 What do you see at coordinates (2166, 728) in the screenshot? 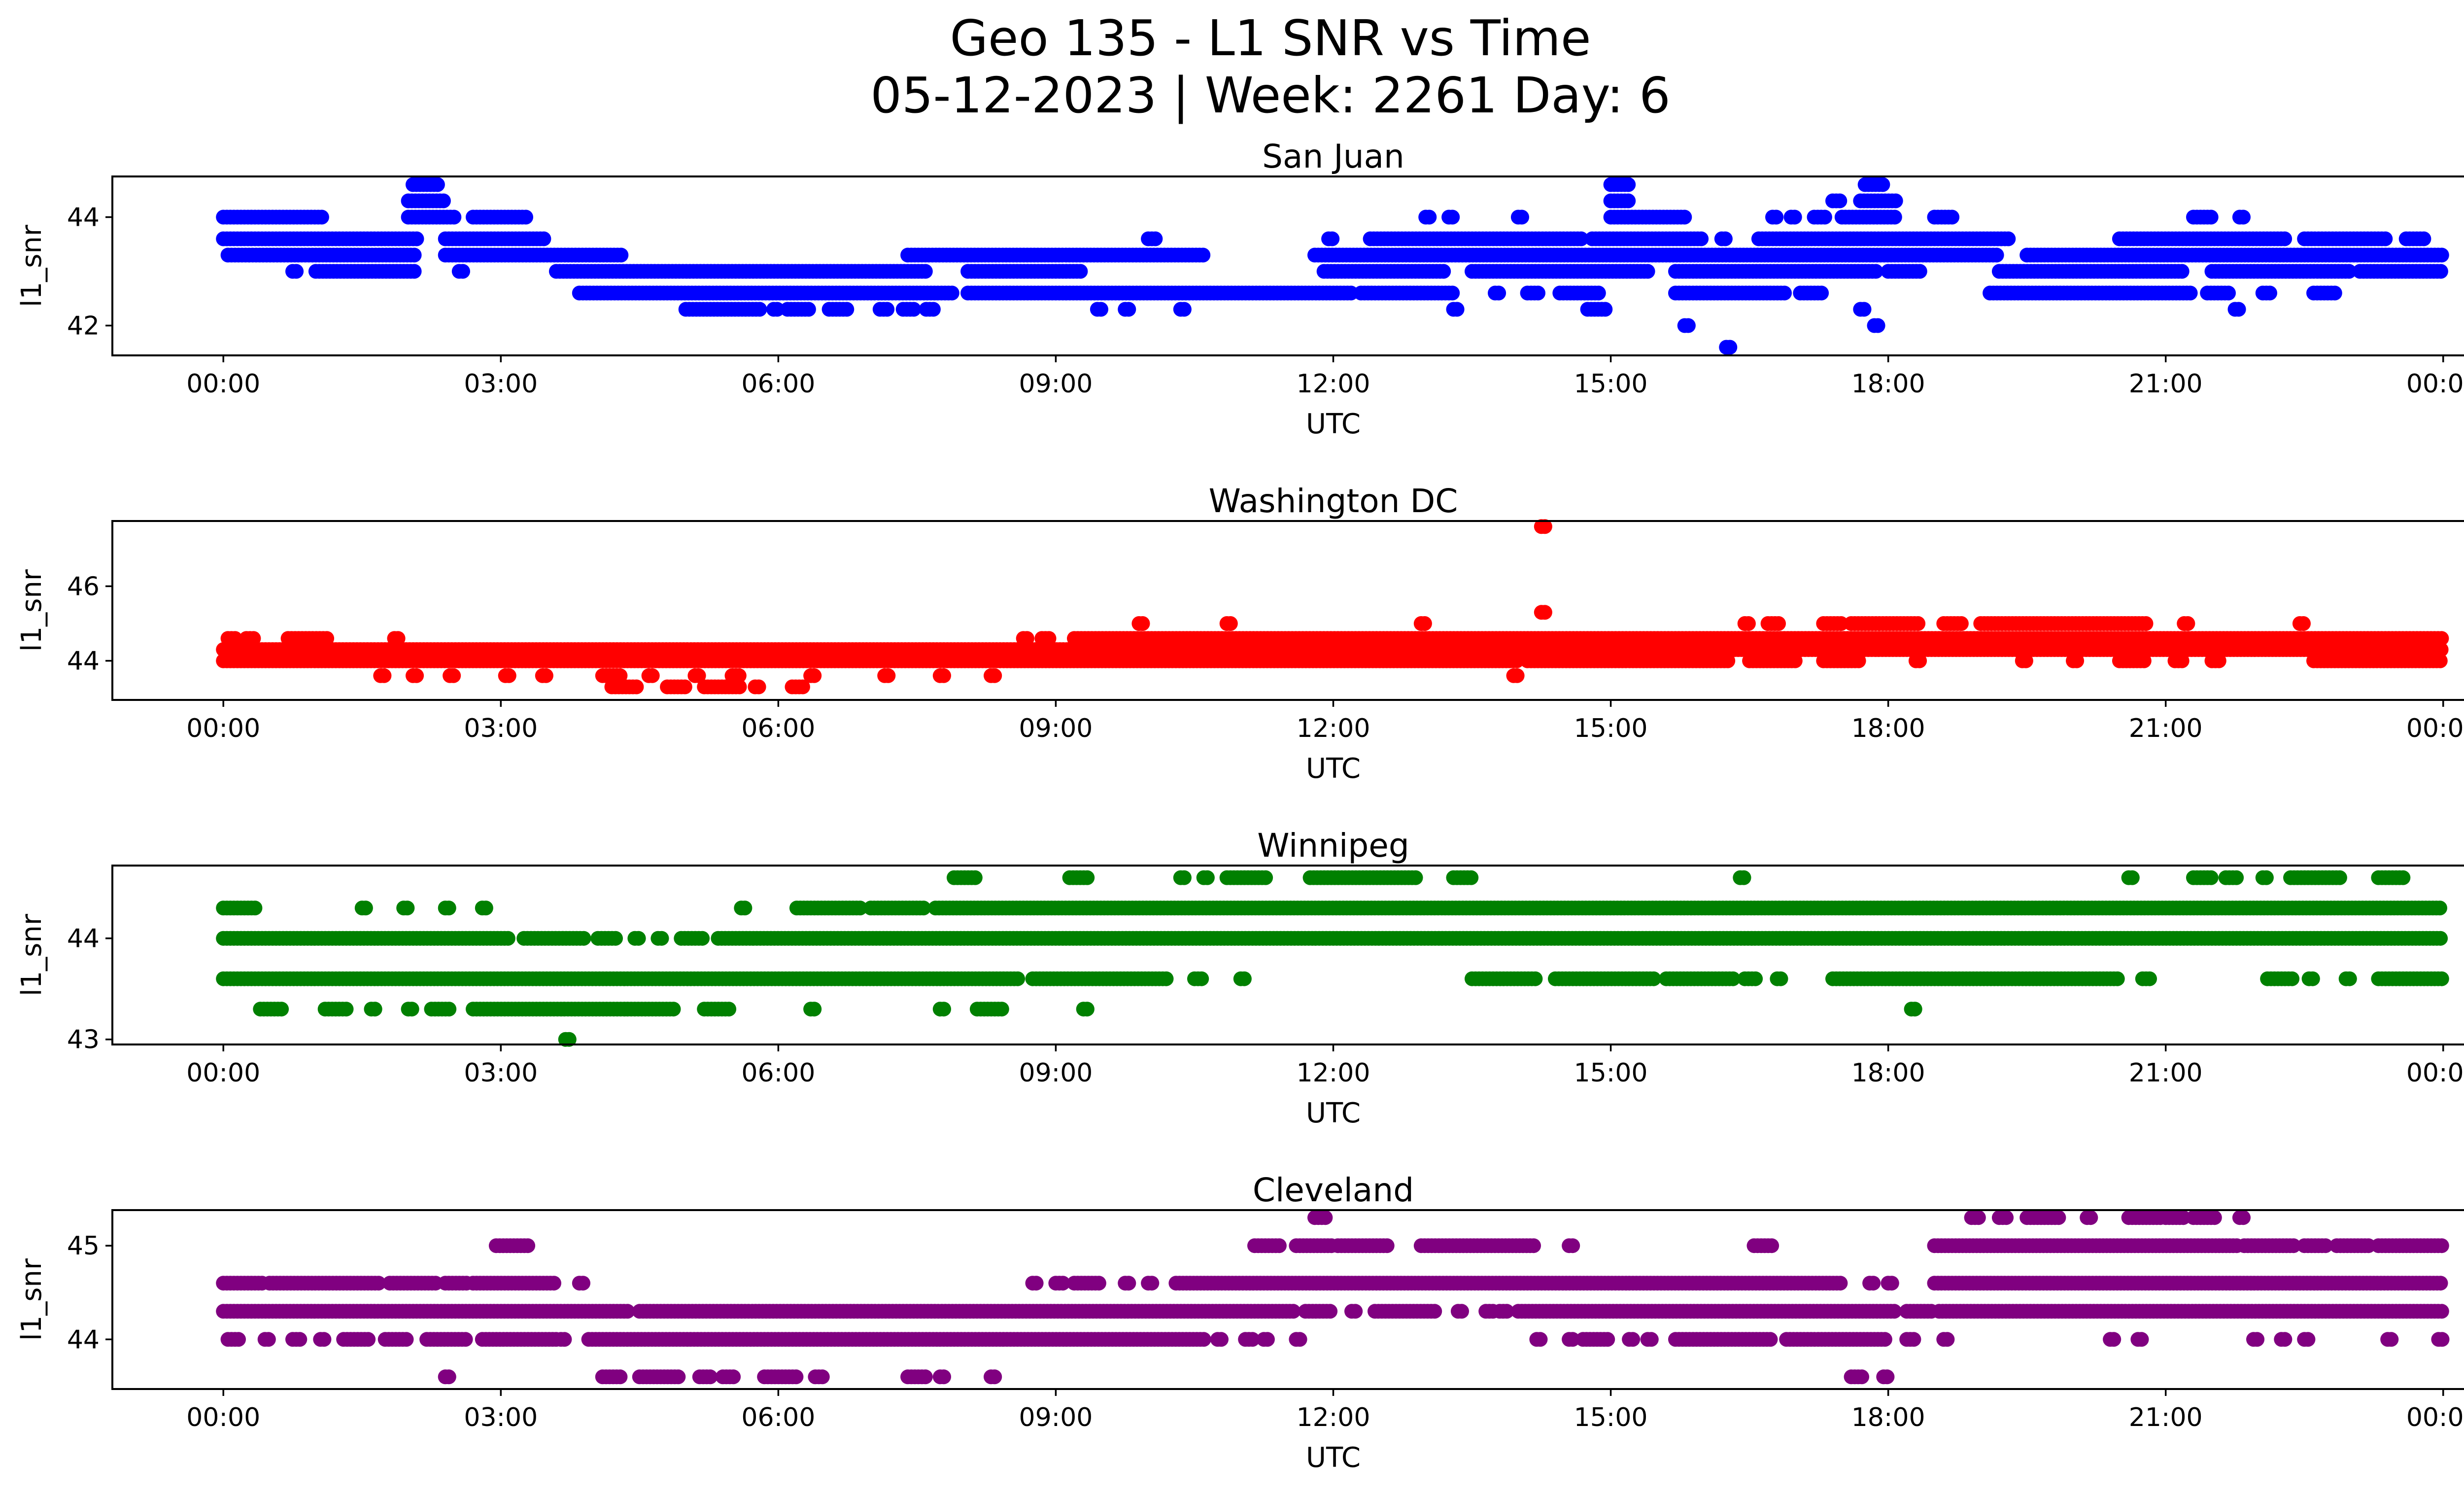
I see `x-tick-label: 21:00` at bounding box center [2166, 728].